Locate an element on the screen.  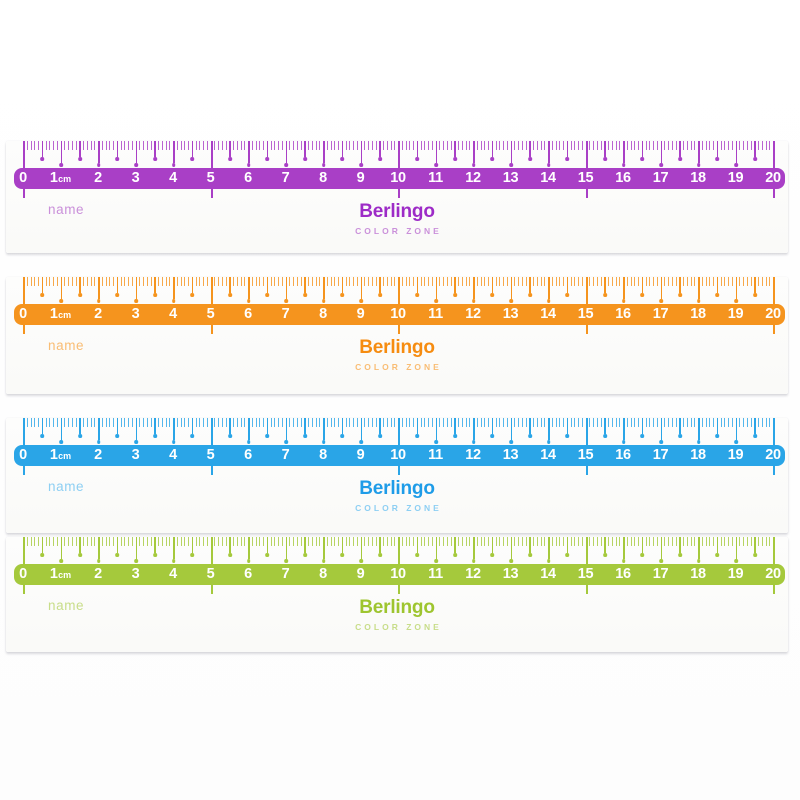
scale-number-11: 11 is located at coordinates (435, 314).